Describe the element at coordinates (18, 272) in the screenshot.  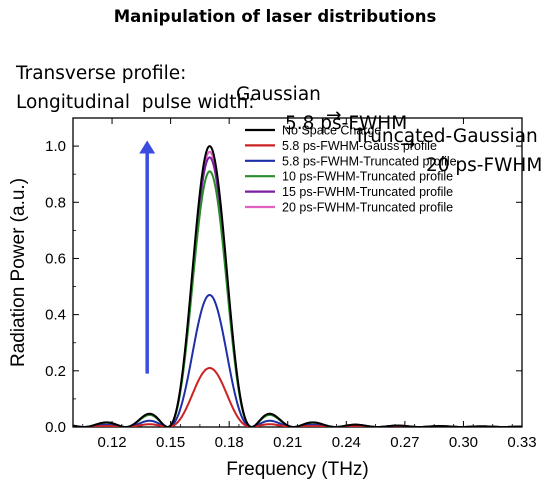
I see `y-axis-label: Radiation Power (a.u.)` at that location.